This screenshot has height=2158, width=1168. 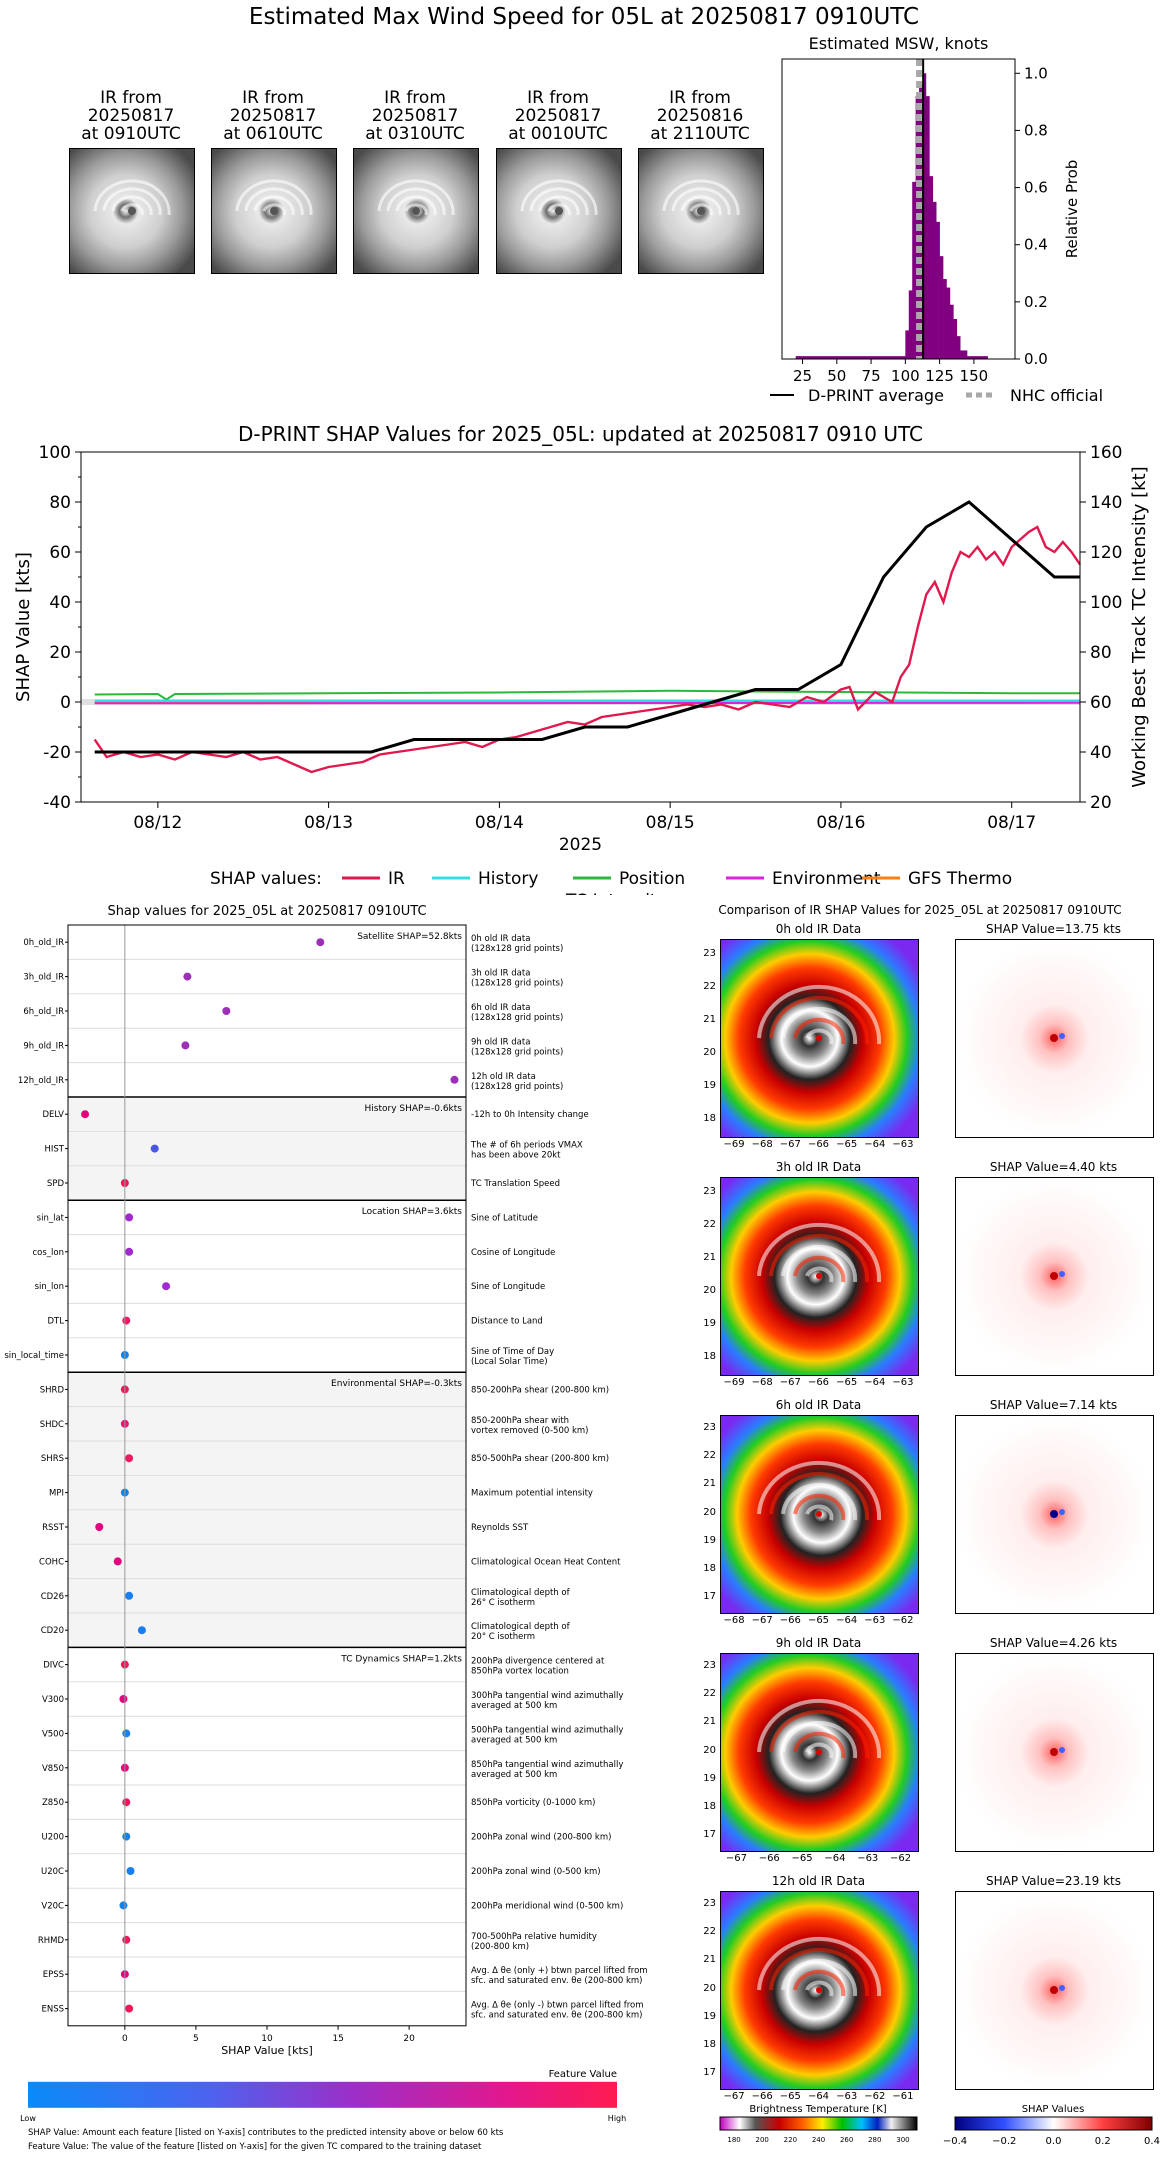 What do you see at coordinates (617, 2118) in the screenshot?
I see `colorbar-high-label: High` at bounding box center [617, 2118].